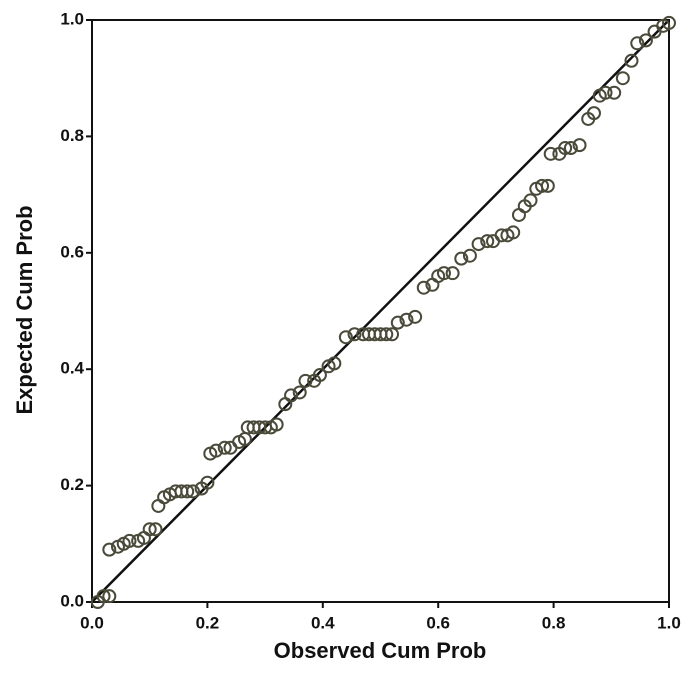  Describe the element at coordinates (208, 622) in the screenshot. I see `x-tick-label: 0.2` at that location.